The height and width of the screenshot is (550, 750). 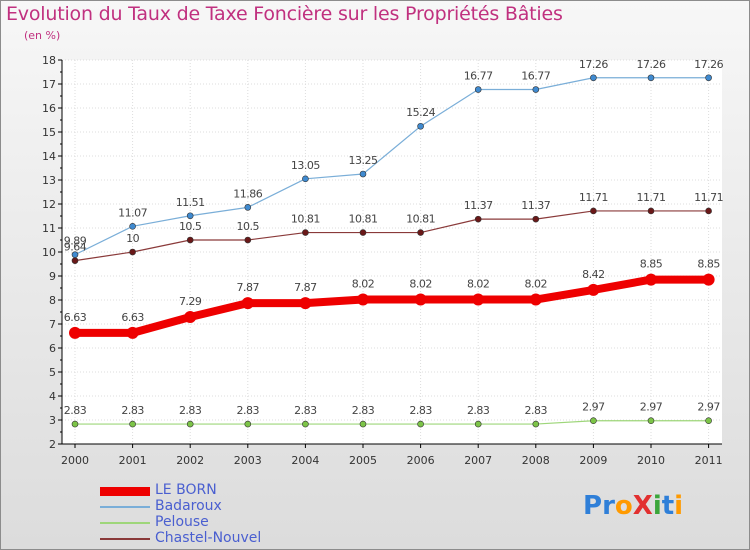 What do you see at coordinates (52, 348) in the screenshot?
I see `y-tick-label: 6` at bounding box center [52, 348].